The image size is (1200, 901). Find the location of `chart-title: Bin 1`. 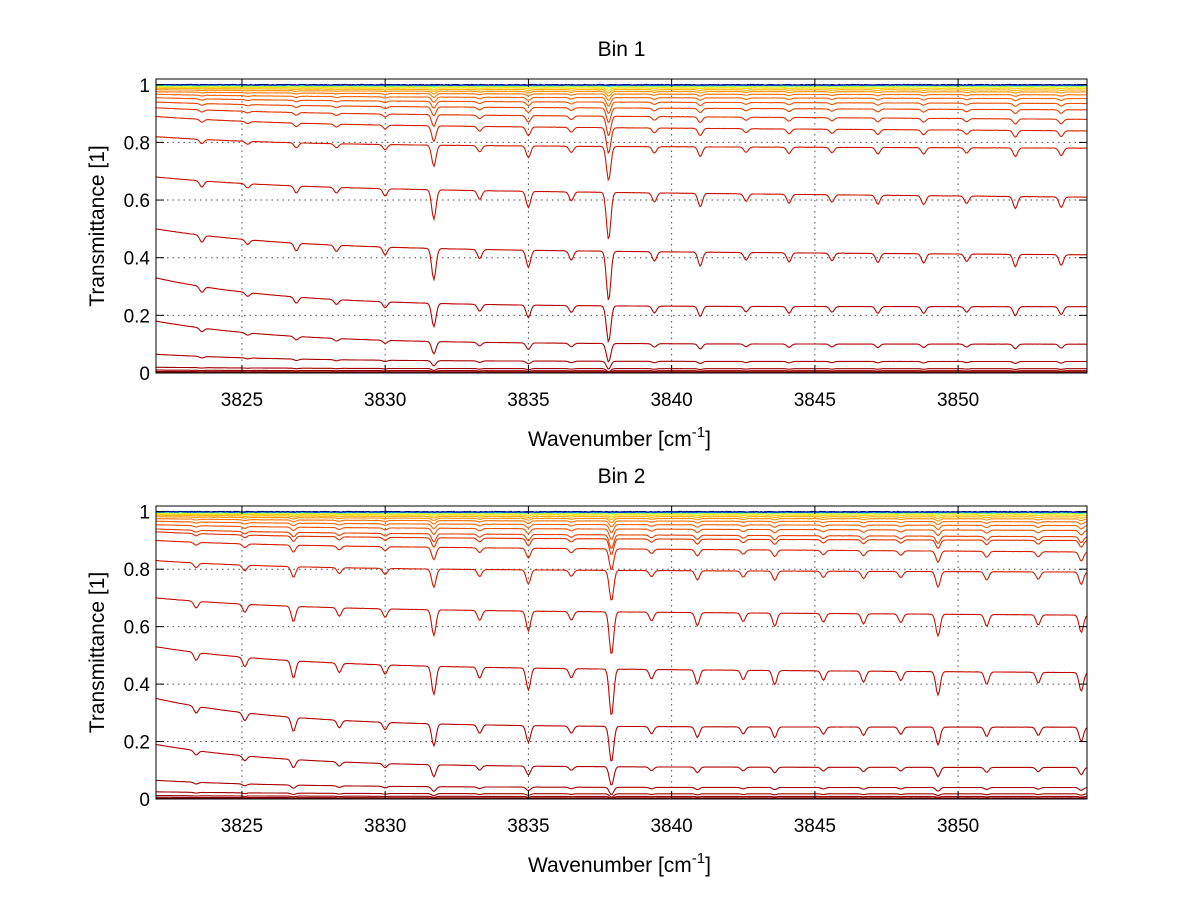

chart-title: Bin 1 is located at coordinates (622, 49).